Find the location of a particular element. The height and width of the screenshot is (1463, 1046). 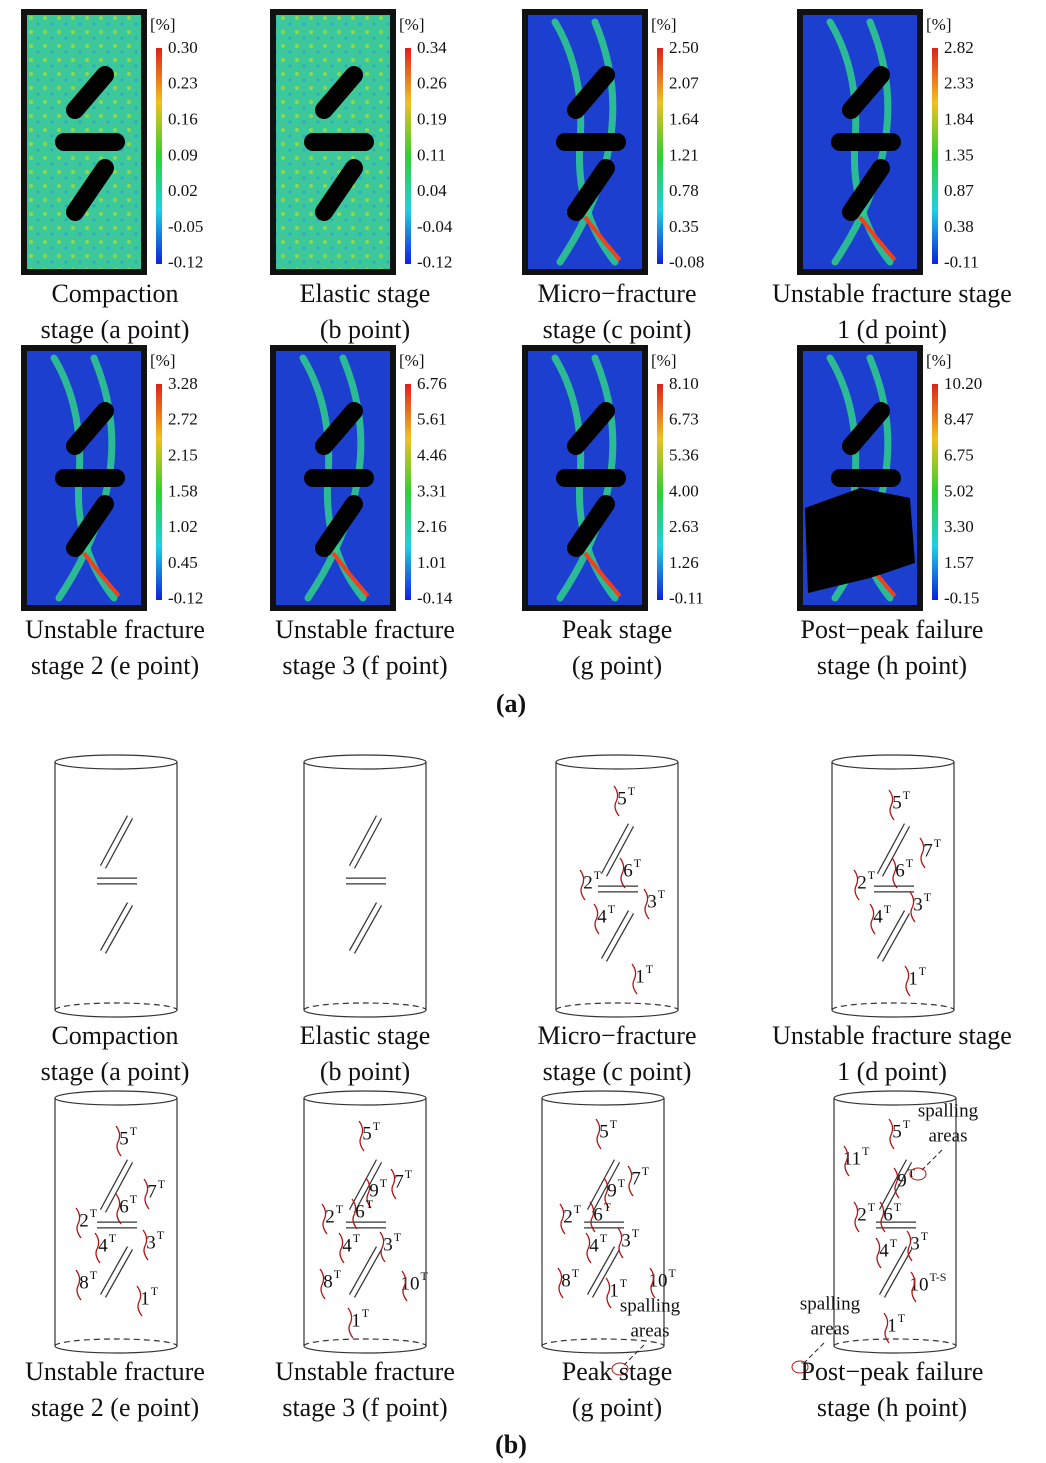

colorbar-label: -0.08 is located at coordinates (686, 262).